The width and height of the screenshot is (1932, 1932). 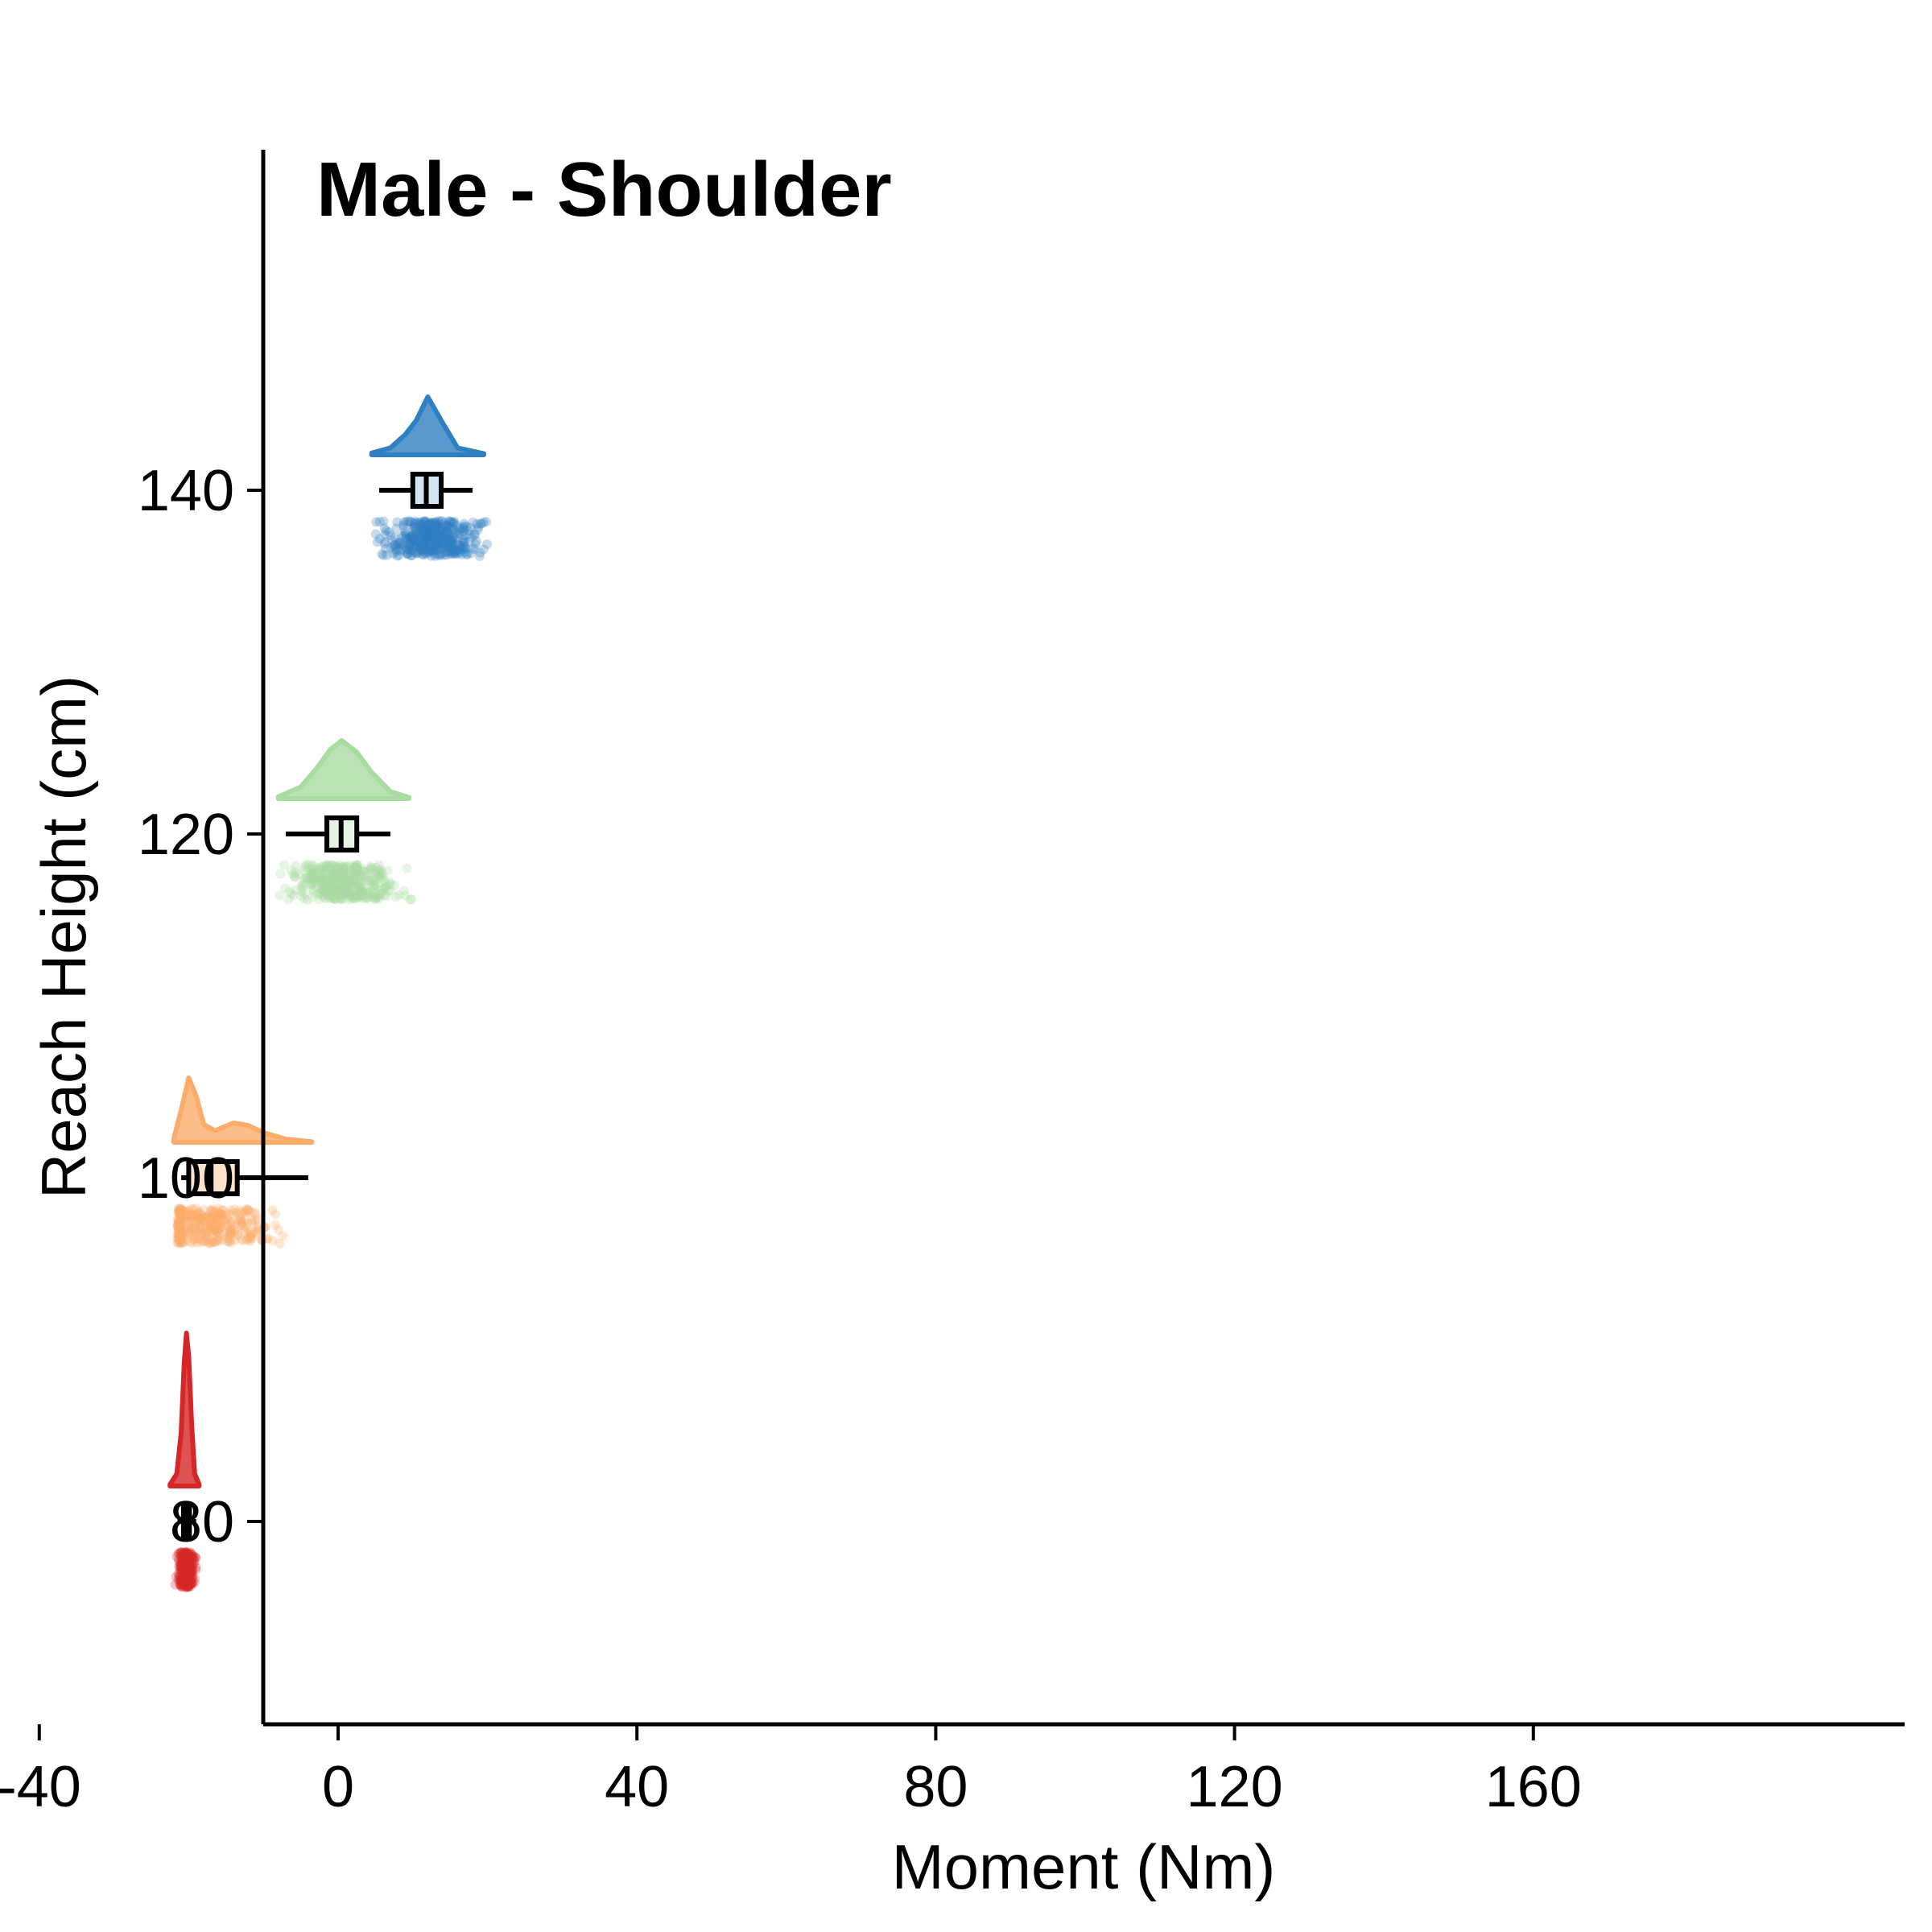 I want to click on chart-title: Male - Shoulder, so click(x=604, y=190).